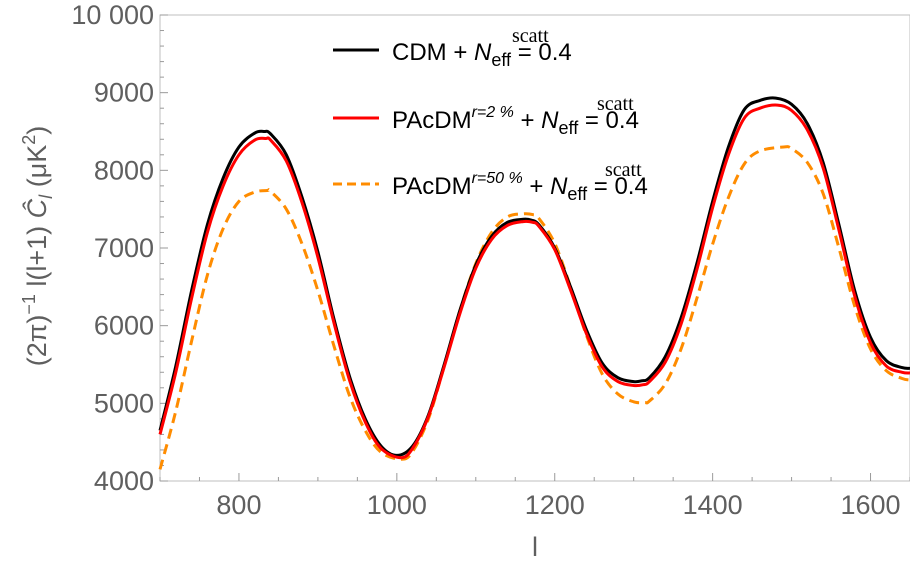 Image resolution: width=910 pixels, height=562 pixels. I want to click on y-tick-label: 4000, so click(124, 481).